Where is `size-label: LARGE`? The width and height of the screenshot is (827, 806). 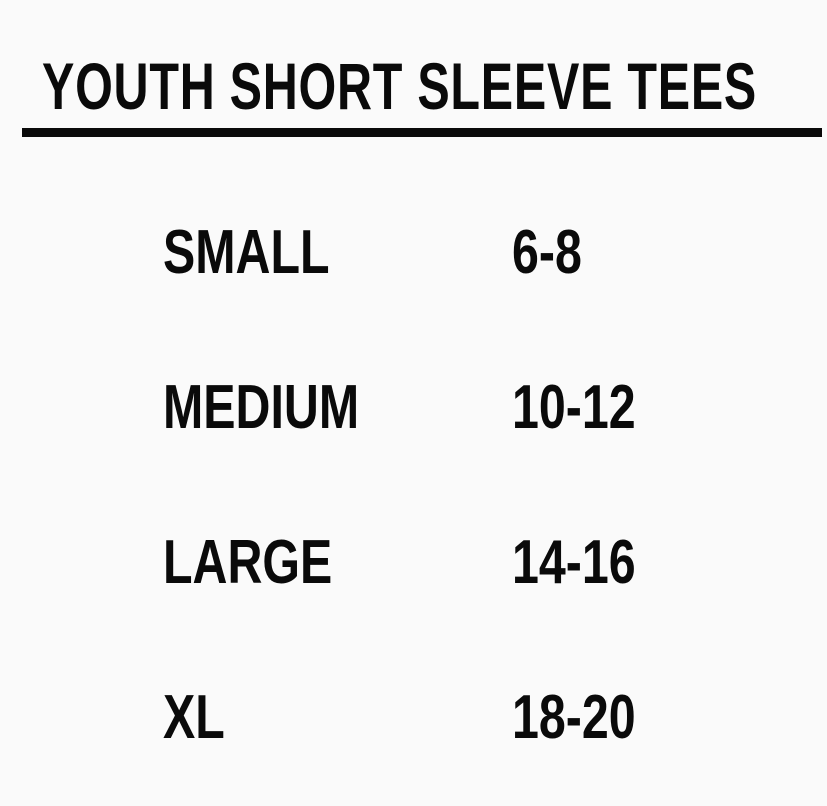 size-label: LARGE is located at coordinates (248, 562).